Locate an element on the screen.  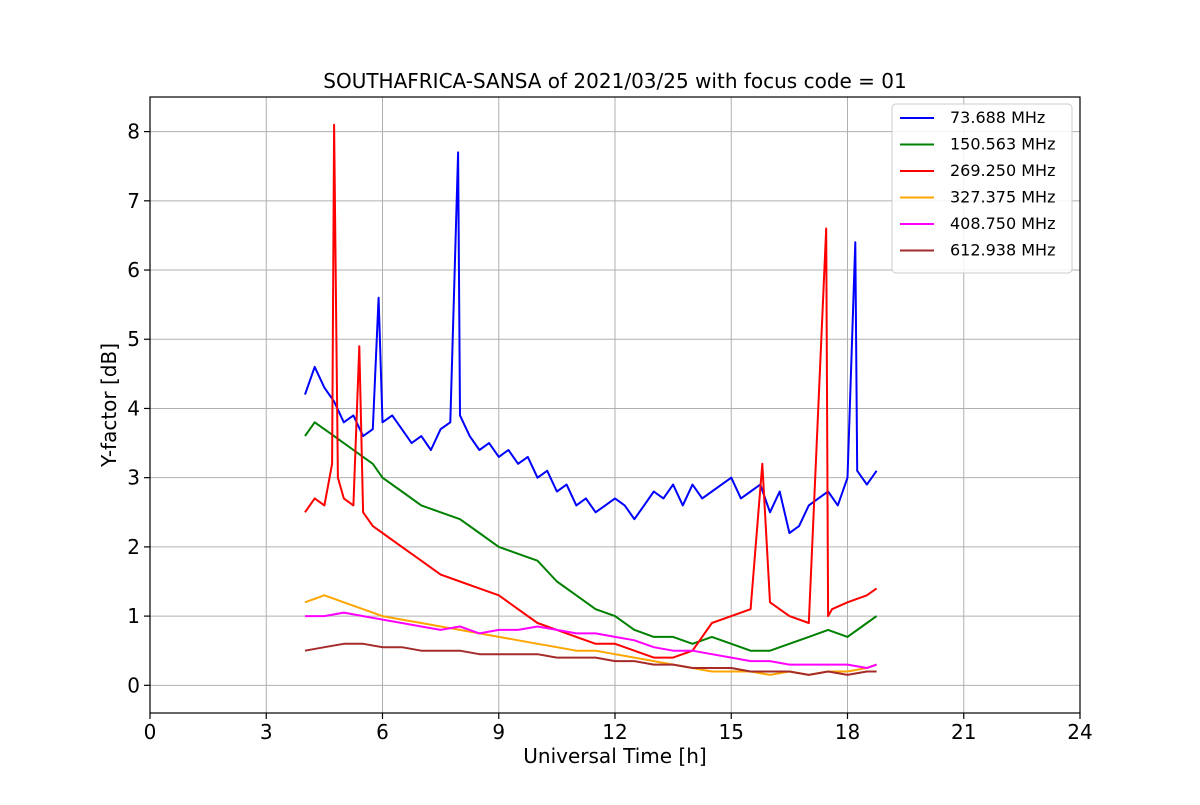
legend-label: 73.688 MHz is located at coordinates (997, 117).